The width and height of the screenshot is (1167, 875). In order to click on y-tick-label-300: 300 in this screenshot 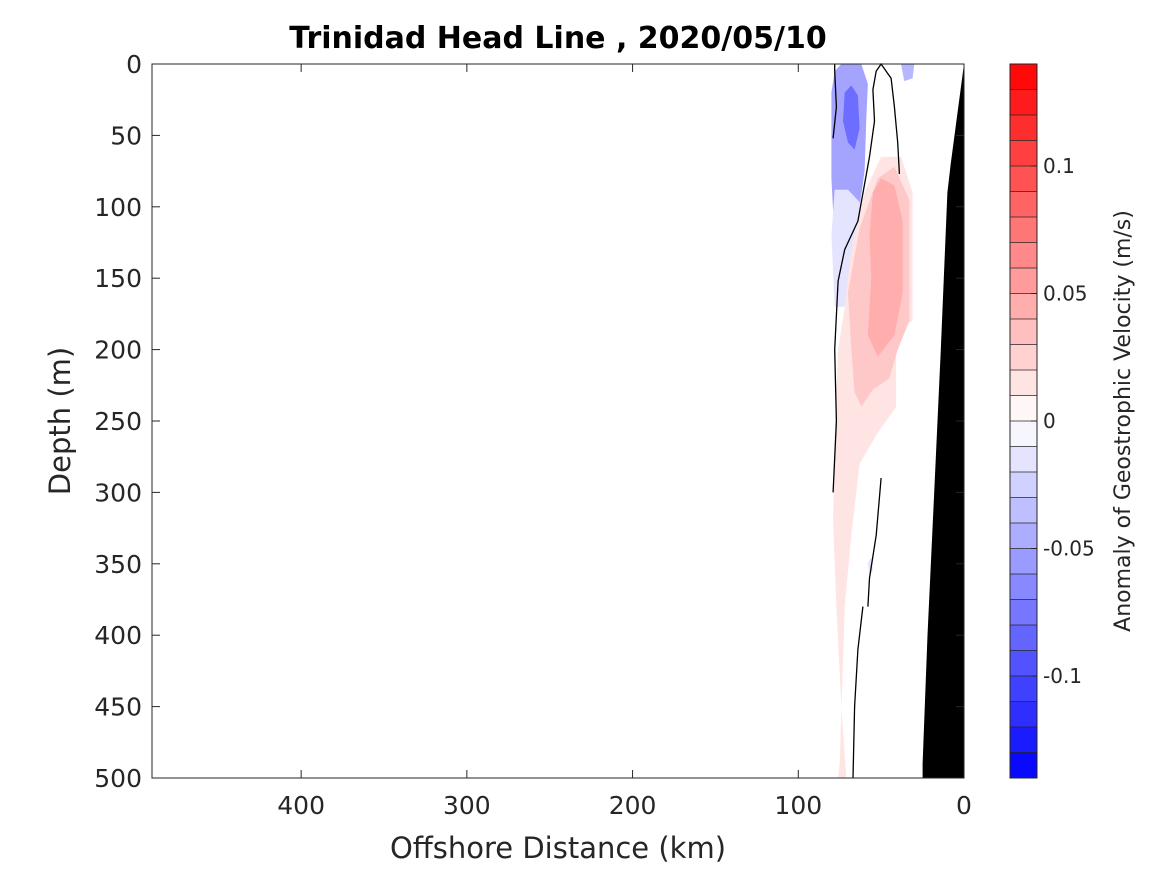, I will do `click(118, 492)`.